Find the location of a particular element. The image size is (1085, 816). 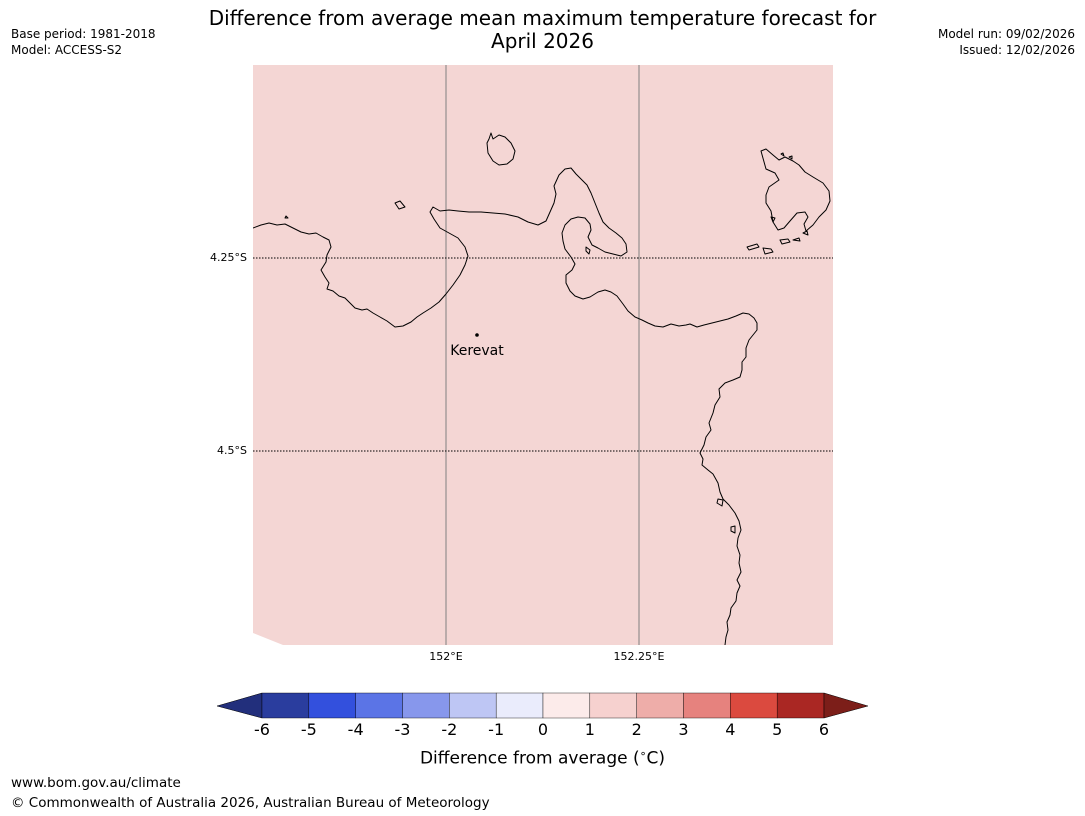

colorbar-label-unit: C) is located at coordinates (656, 758).